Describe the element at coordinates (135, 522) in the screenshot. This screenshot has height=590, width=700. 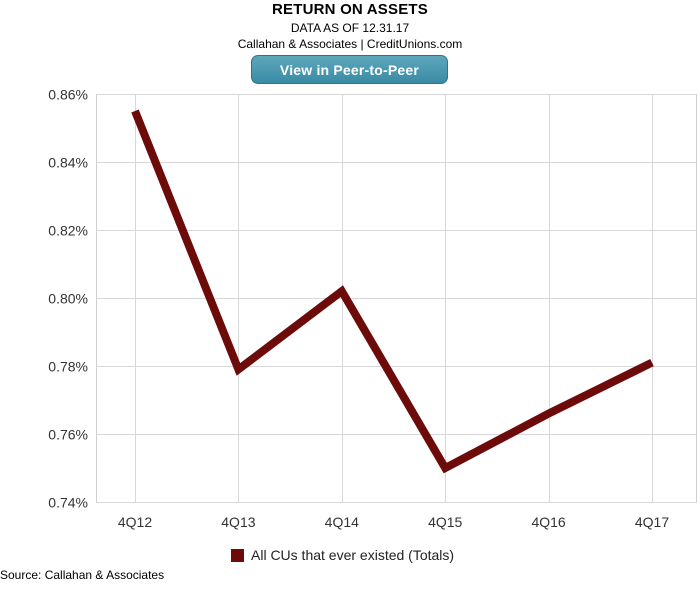
I see `x-tick-label: 4Q12` at that location.